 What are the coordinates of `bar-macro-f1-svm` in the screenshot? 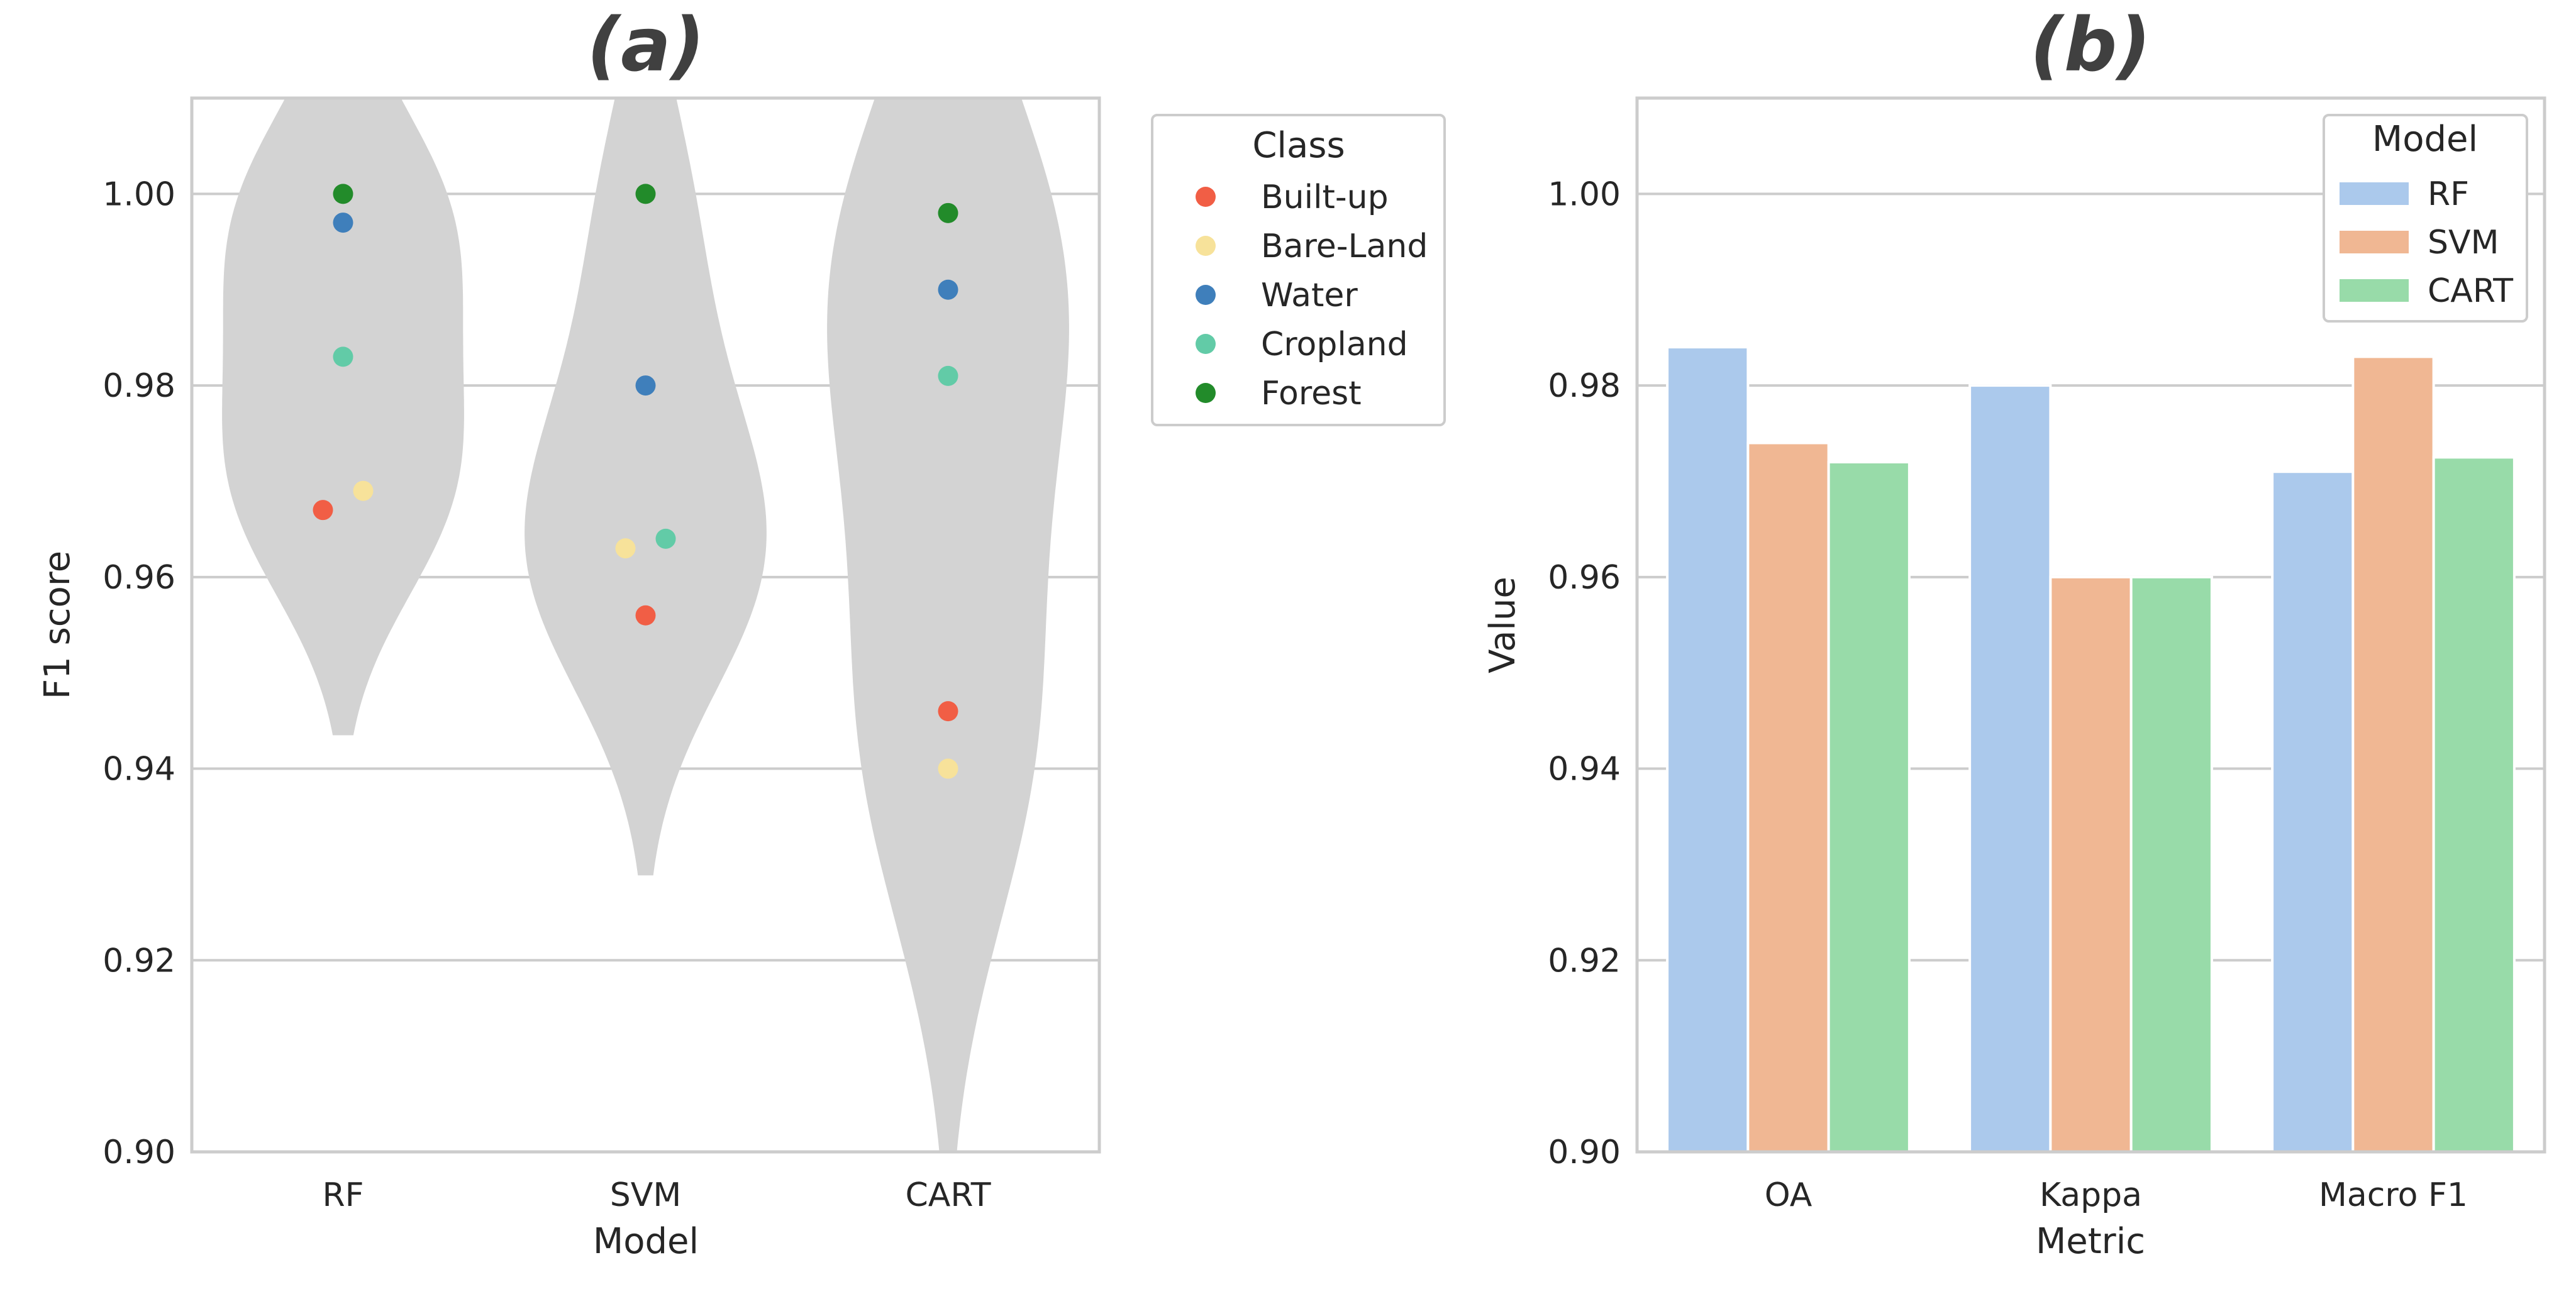 It's located at (2393, 754).